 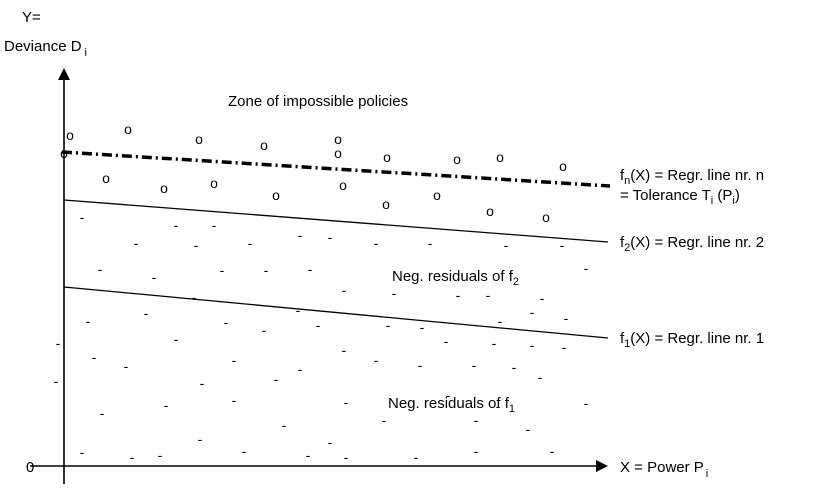 I want to click on f1-line-label: f1(X) = Regr. line nr. 1, so click(x=692, y=340).